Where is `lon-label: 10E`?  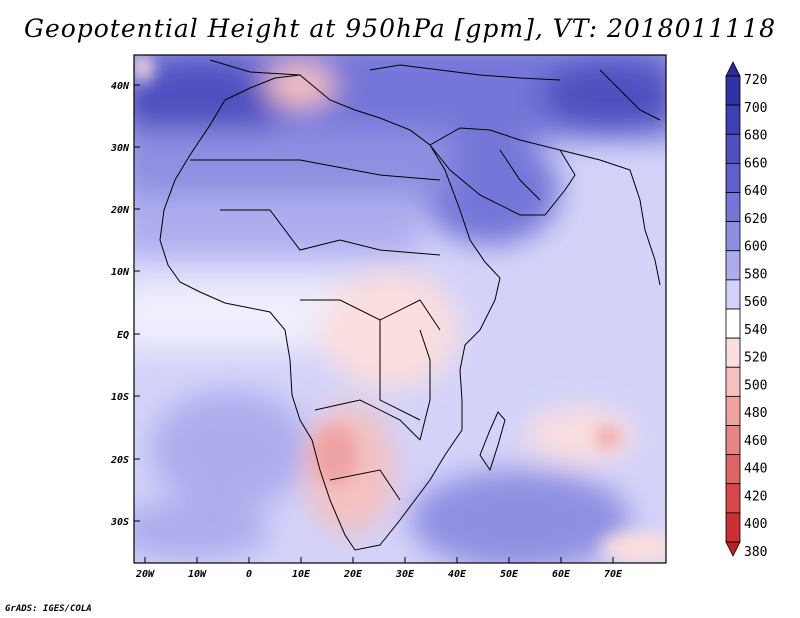 lon-label: 10E is located at coordinates (301, 574).